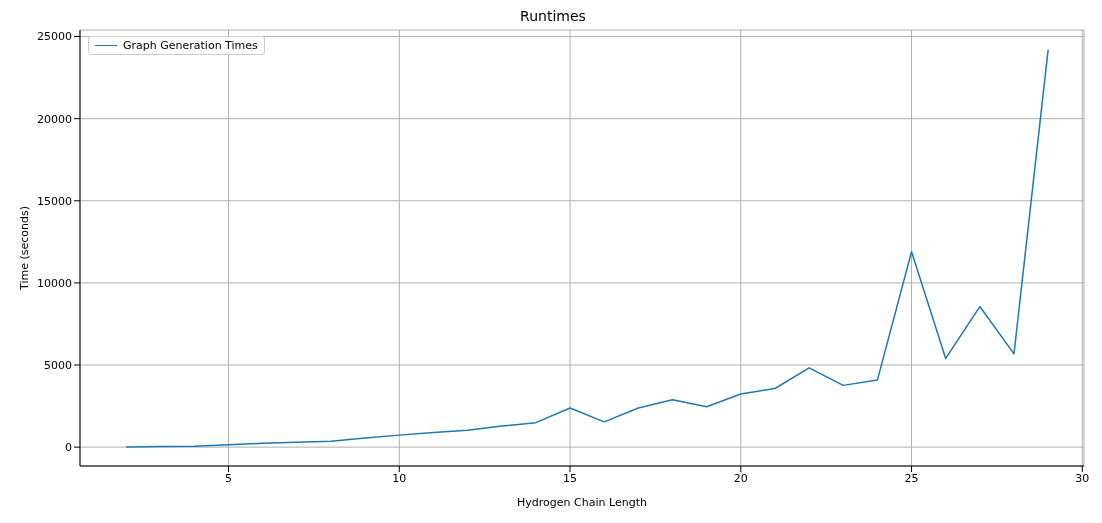 The width and height of the screenshot is (1102, 523). What do you see at coordinates (54, 37) in the screenshot?
I see `y-tick-label: 25000` at bounding box center [54, 37].